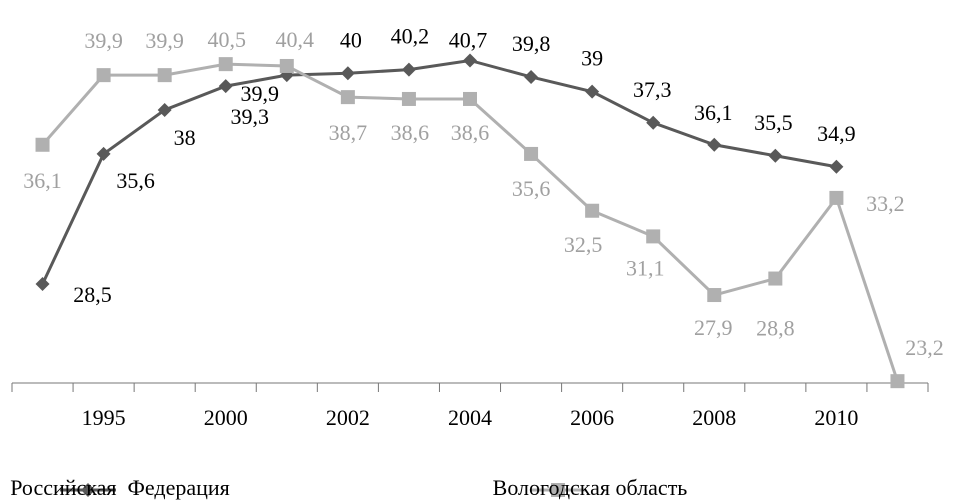 The height and width of the screenshot is (502, 960). I want to click on data-label: 31,1, so click(645, 267).